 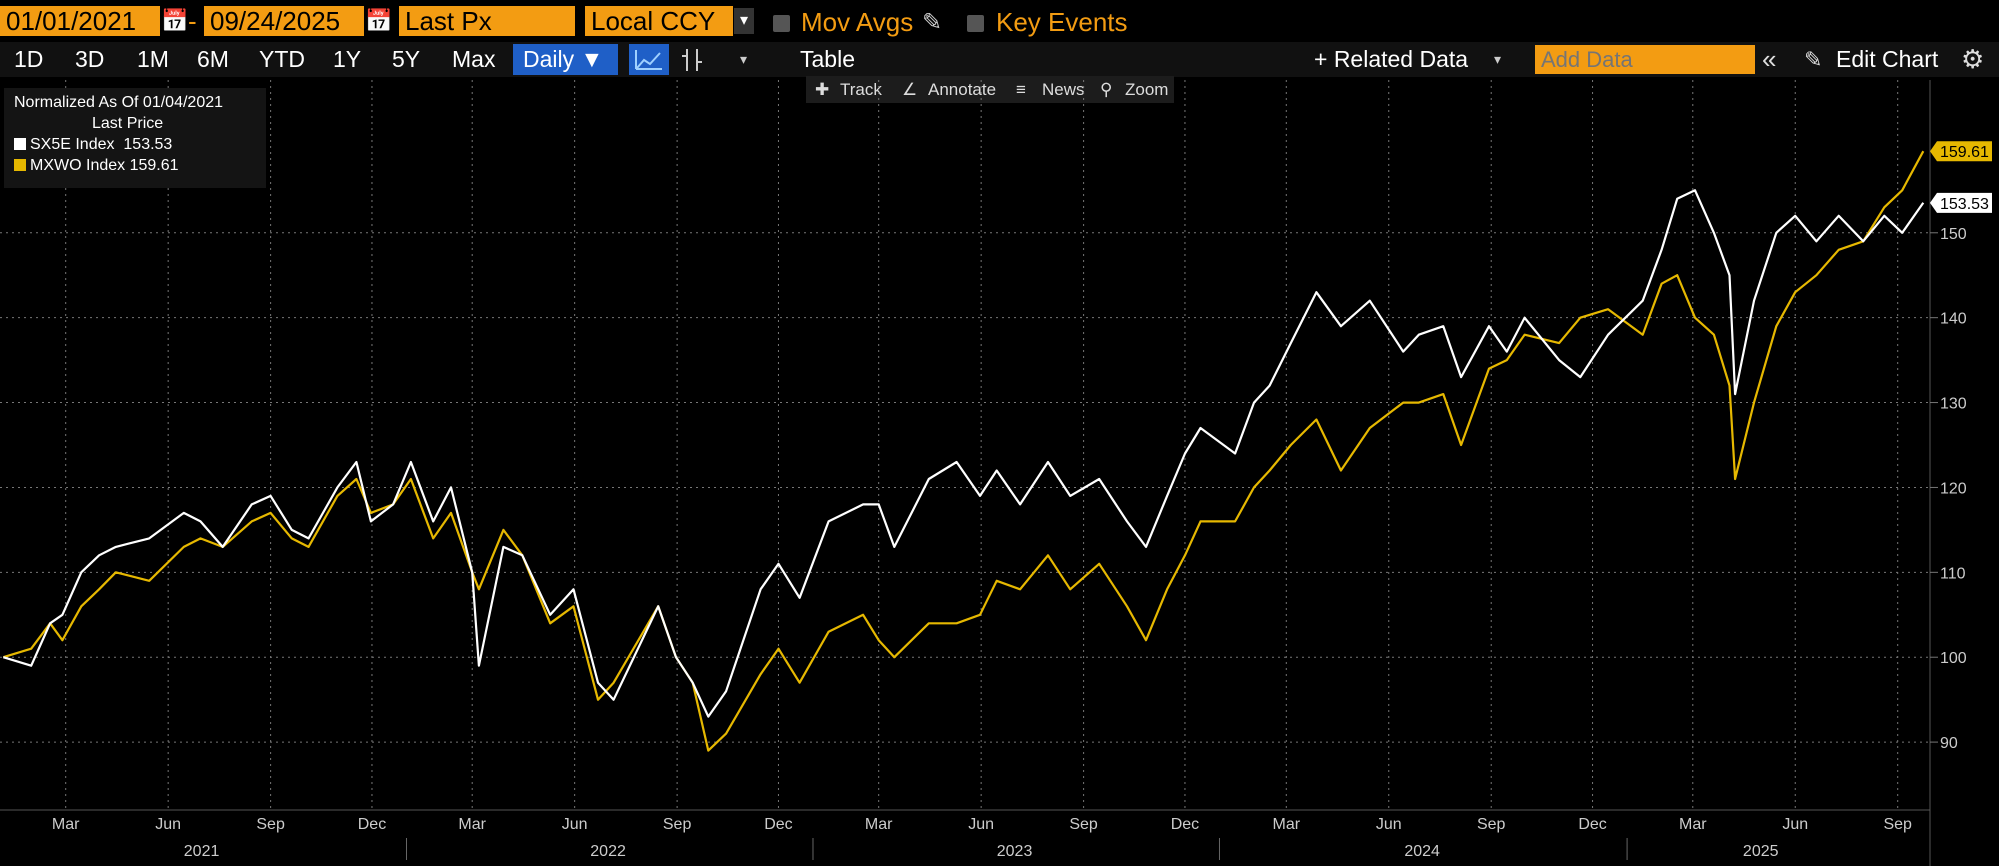 I want to click on x-year-label: 2022, so click(x=608, y=851).